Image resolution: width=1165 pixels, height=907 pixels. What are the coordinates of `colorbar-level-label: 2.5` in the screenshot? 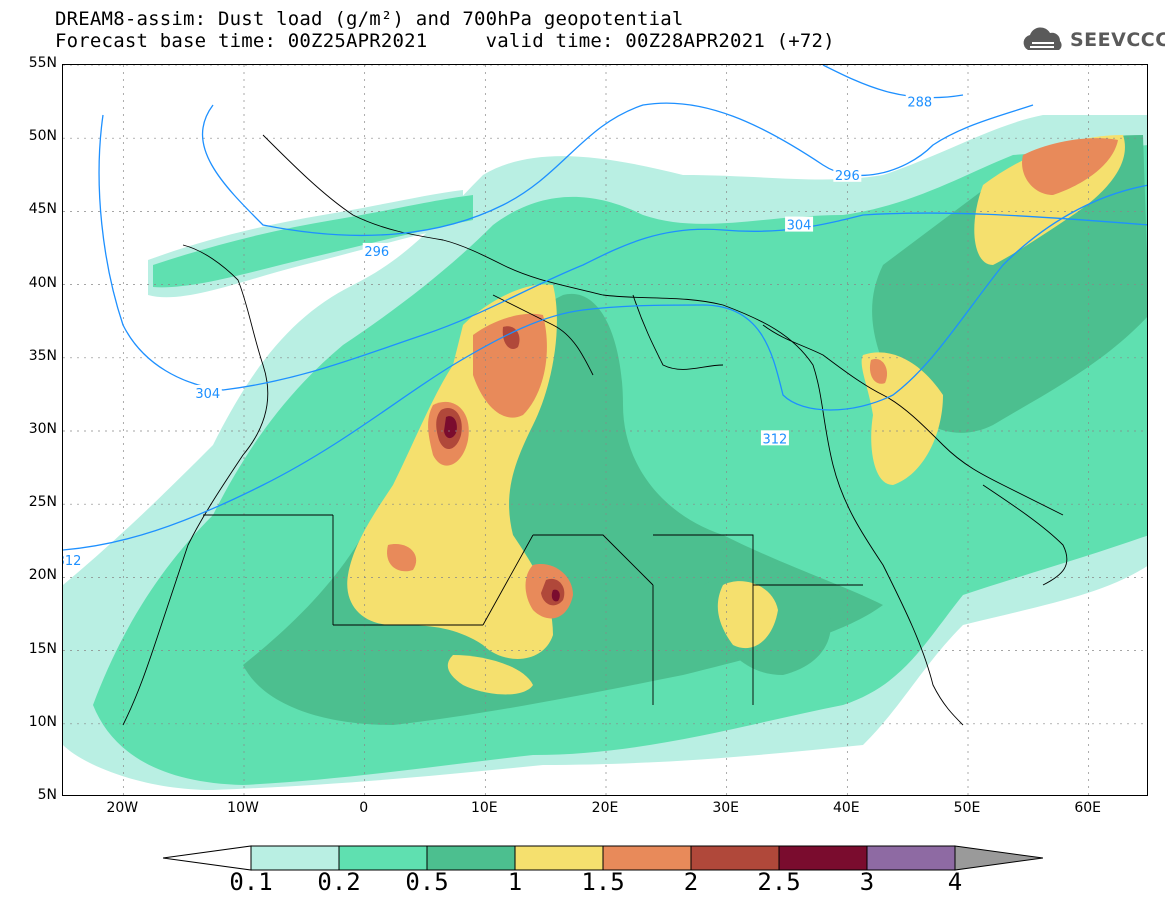 It's located at (779, 882).